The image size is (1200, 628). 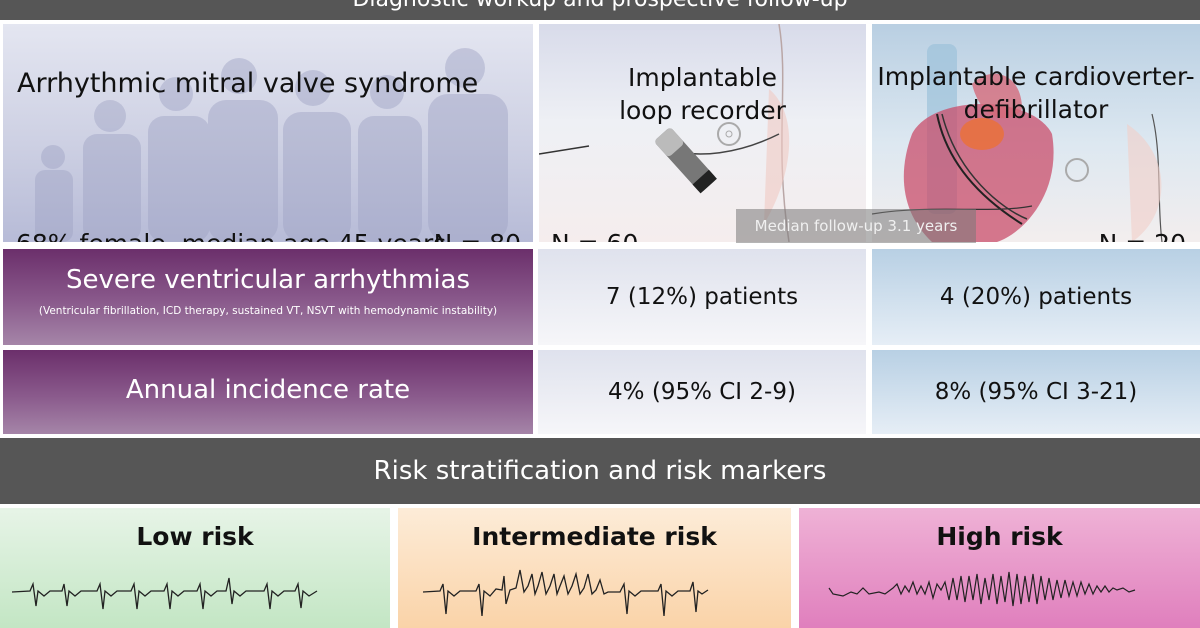 I want to click on risk-label-low: Low risk, so click(x=195, y=536).